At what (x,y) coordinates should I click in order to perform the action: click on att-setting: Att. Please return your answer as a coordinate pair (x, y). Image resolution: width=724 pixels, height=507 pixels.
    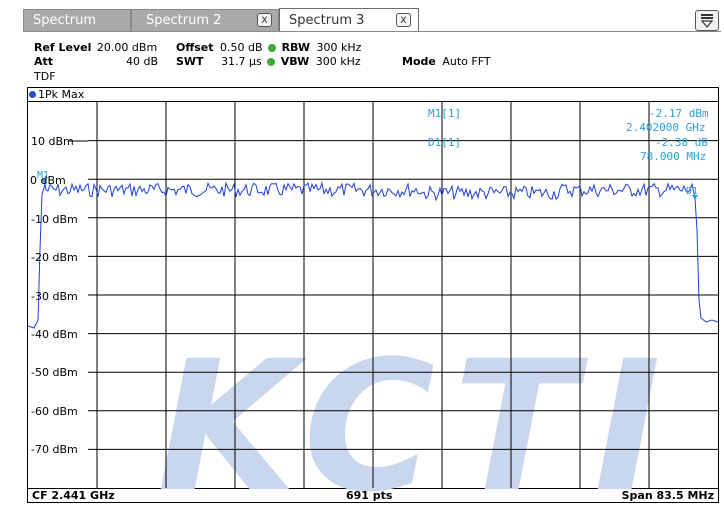
    Looking at the image, I should click on (43, 61).